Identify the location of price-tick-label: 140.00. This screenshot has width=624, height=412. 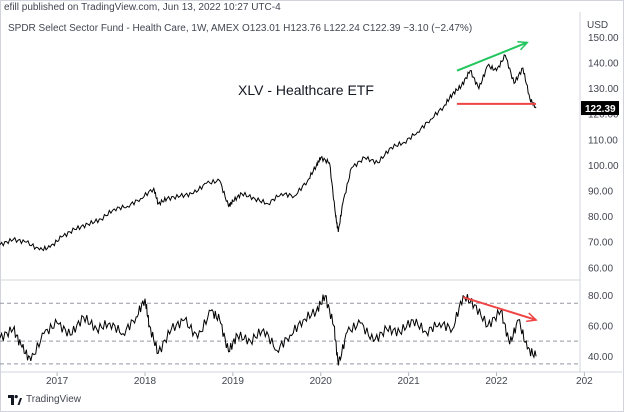
(603, 63).